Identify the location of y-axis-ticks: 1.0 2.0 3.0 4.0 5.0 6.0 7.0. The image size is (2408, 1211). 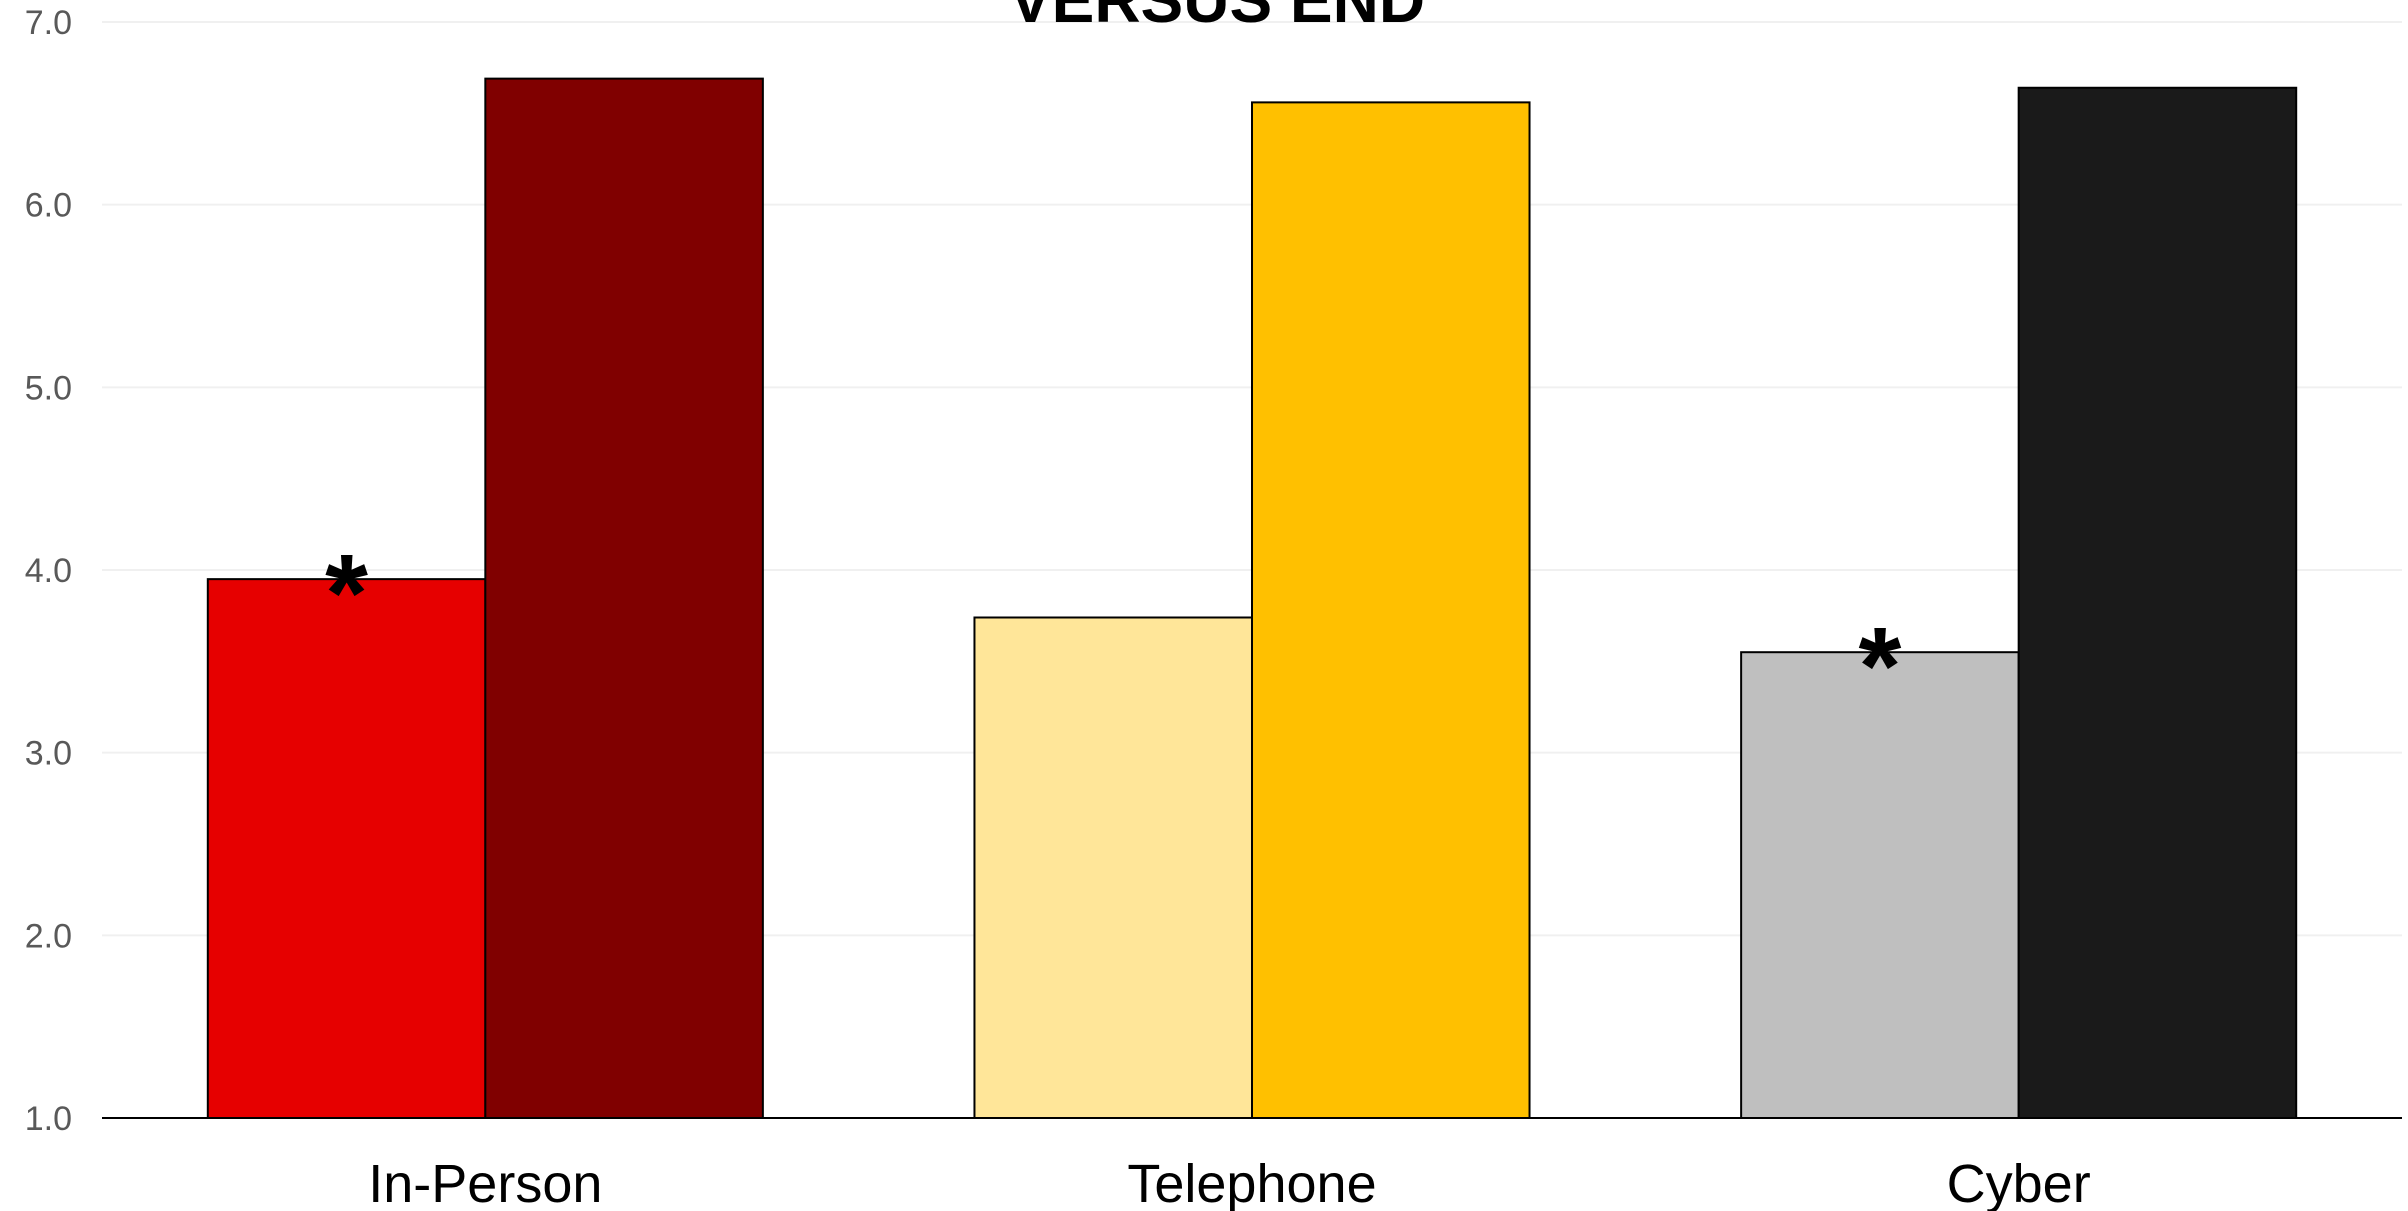
(48, 571).